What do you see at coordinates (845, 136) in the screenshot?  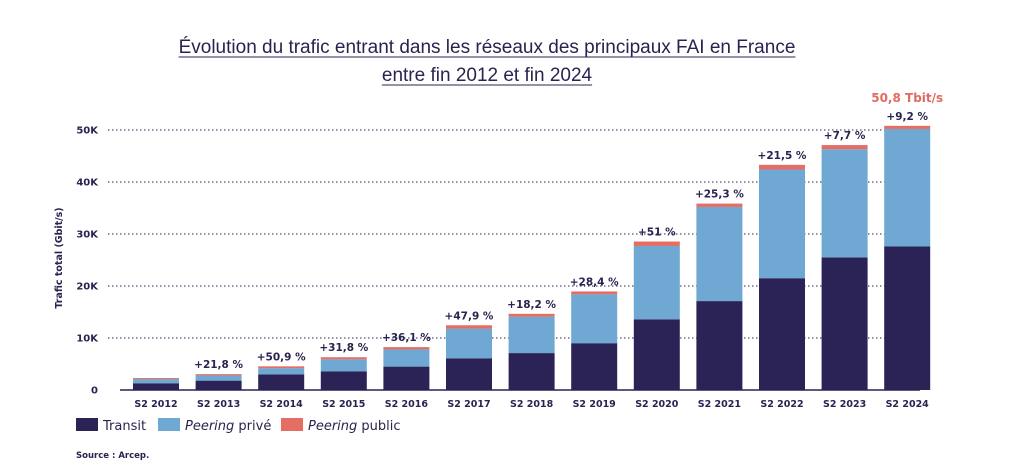 I see `growth-label: +7,7 %` at bounding box center [845, 136].